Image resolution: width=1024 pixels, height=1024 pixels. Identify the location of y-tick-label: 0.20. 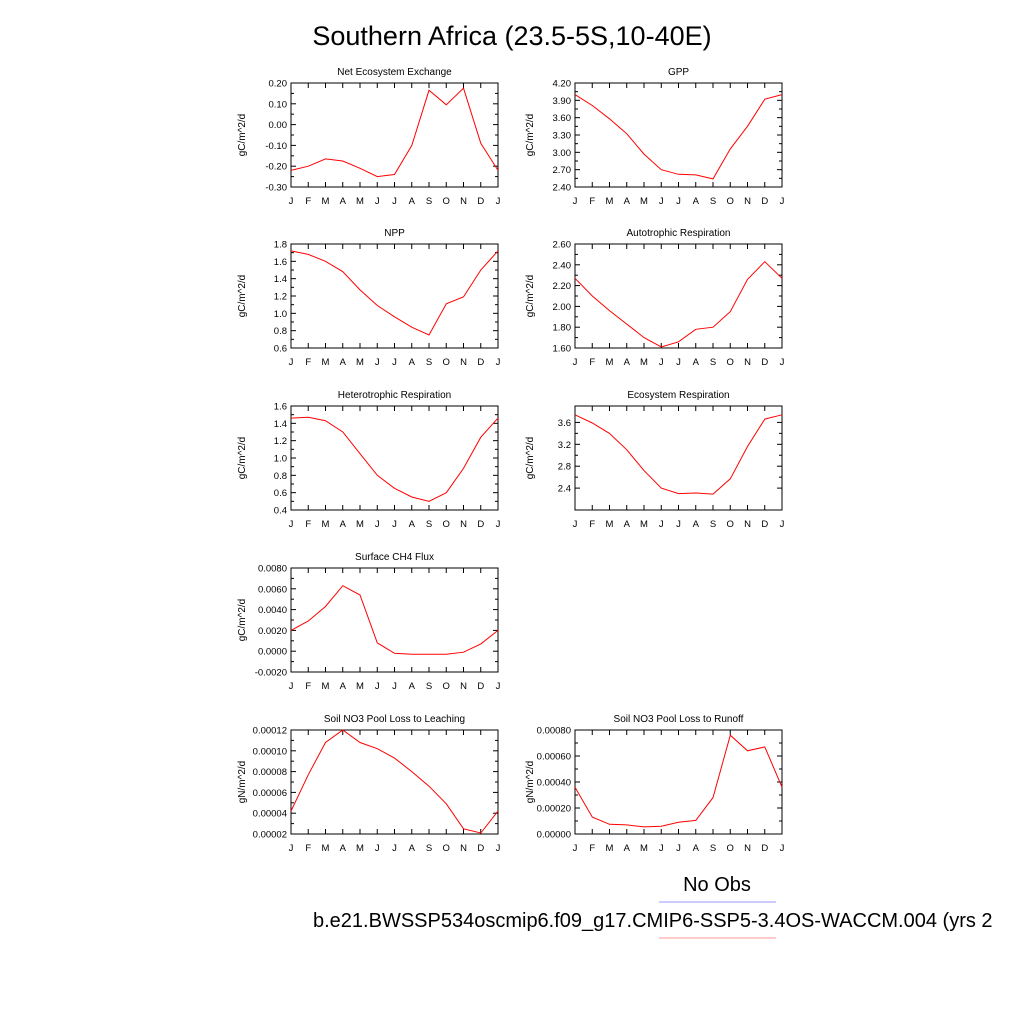
(278, 84).